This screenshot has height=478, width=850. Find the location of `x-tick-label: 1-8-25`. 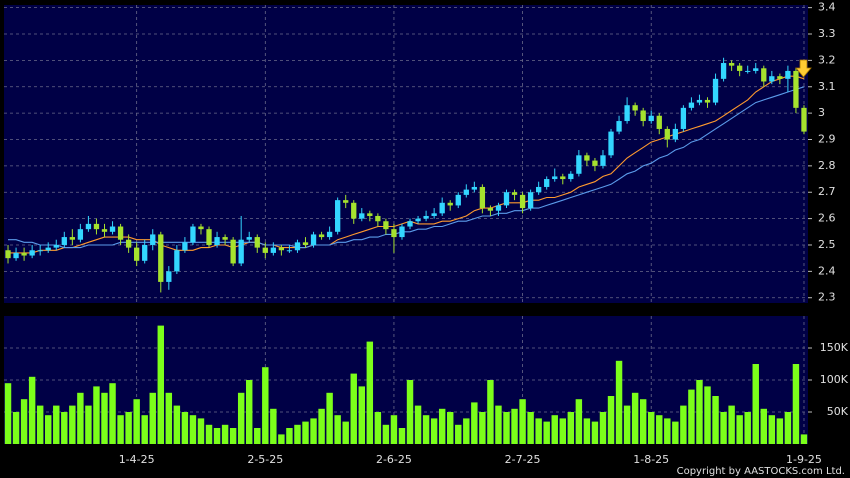

x-tick-label: 1-8-25 is located at coordinates (651, 459).